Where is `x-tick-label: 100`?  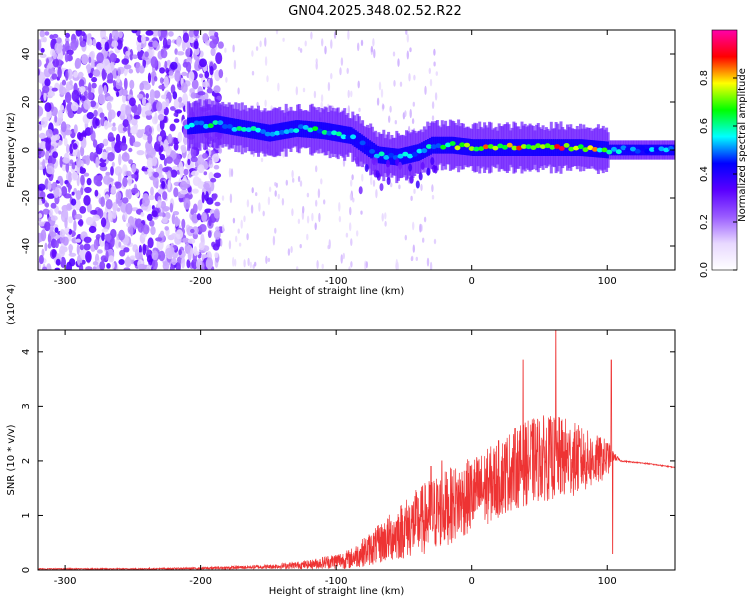
x-tick-label: 100 is located at coordinates (607, 581).